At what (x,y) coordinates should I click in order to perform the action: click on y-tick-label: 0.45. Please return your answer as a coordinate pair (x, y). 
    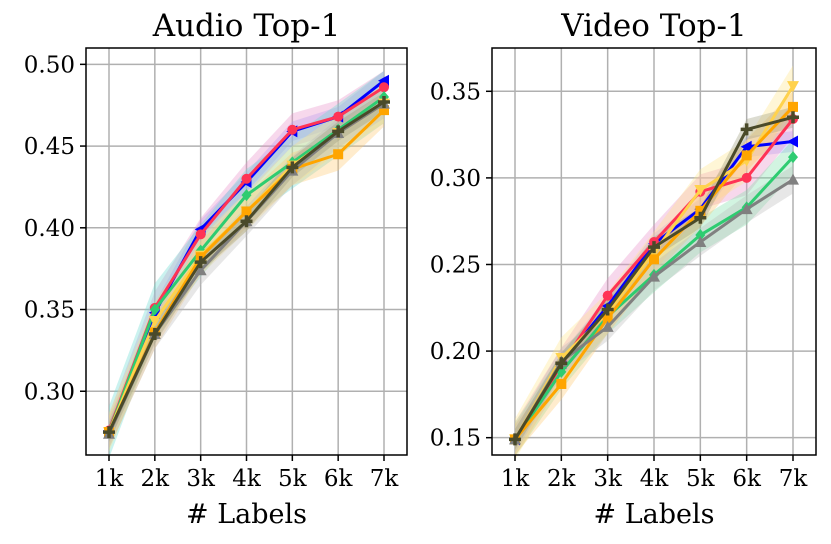
    Looking at the image, I should click on (49, 147).